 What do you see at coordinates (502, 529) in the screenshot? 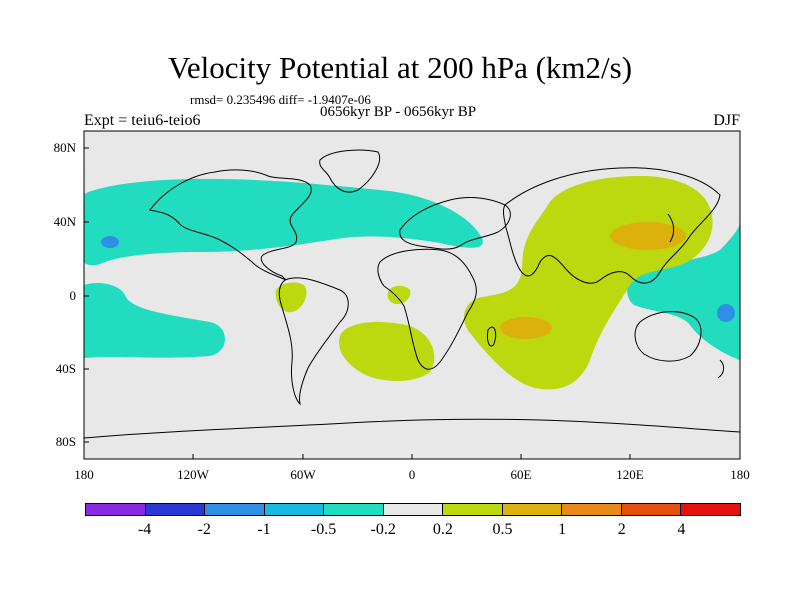
I see `colorbar-label: 0.5` at bounding box center [502, 529].